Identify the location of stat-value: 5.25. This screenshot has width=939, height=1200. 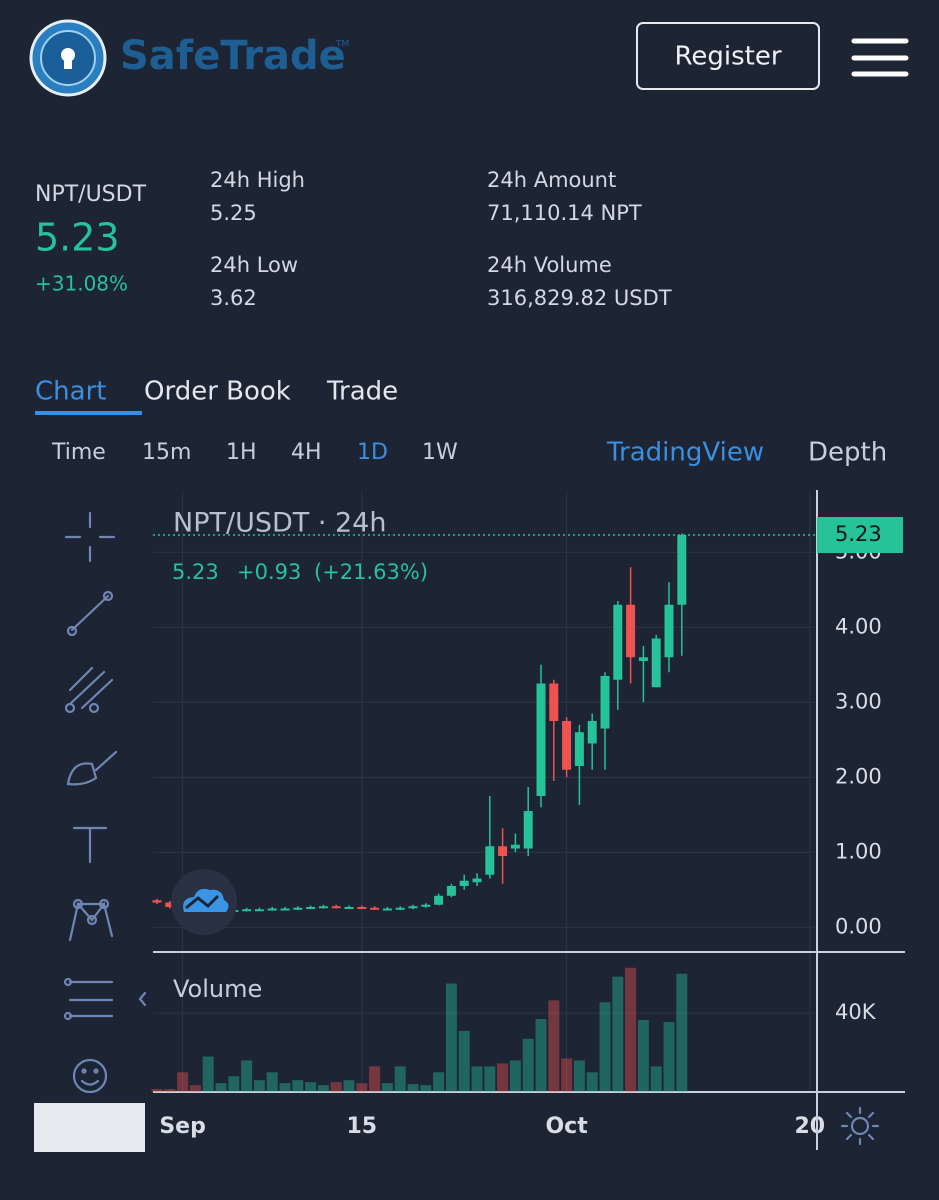
(233, 213).